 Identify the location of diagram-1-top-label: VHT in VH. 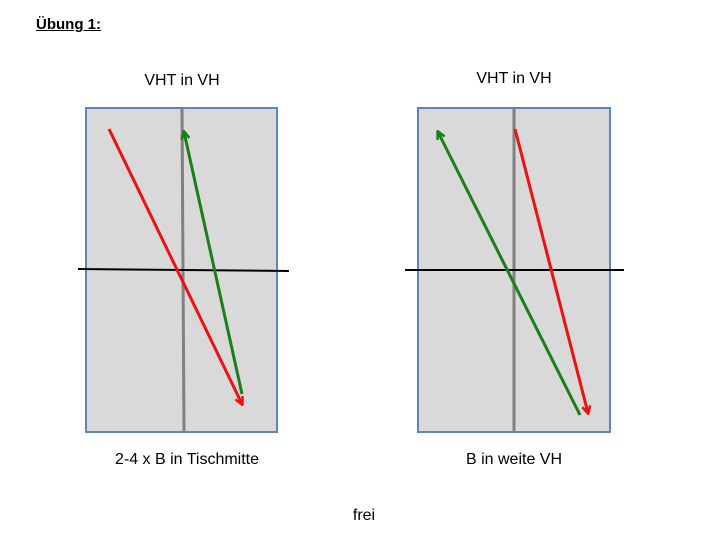
(182, 80).